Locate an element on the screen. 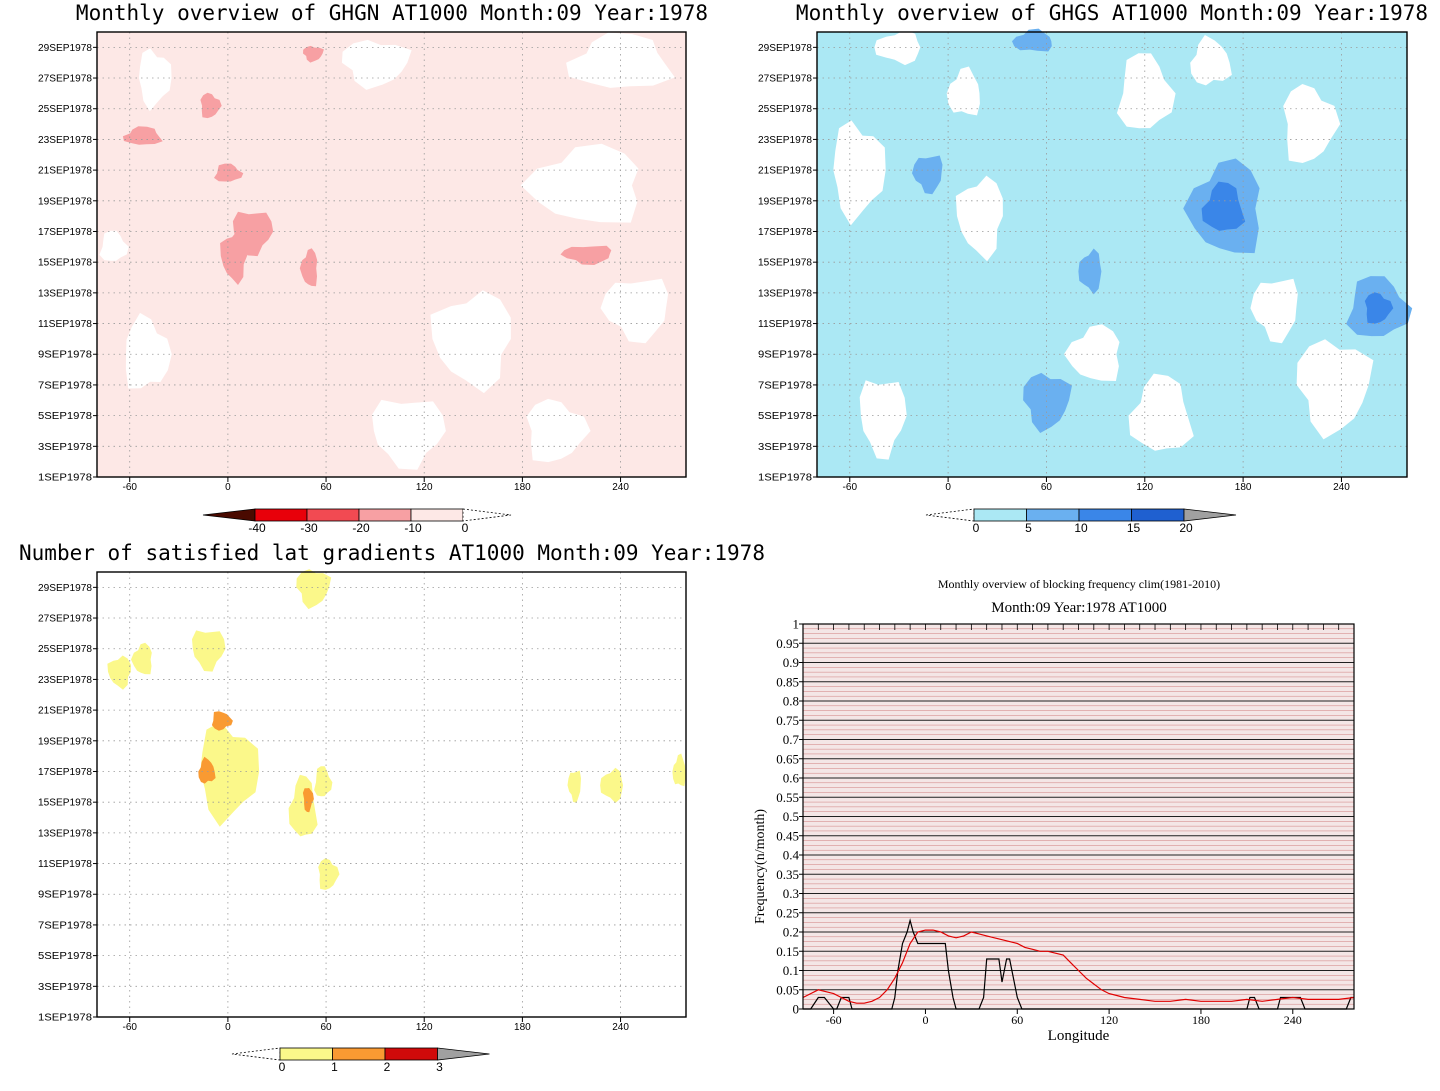 This screenshot has height=1091, width=1440. ghgs-colorbar-tick-label: 0 is located at coordinates (976, 528).